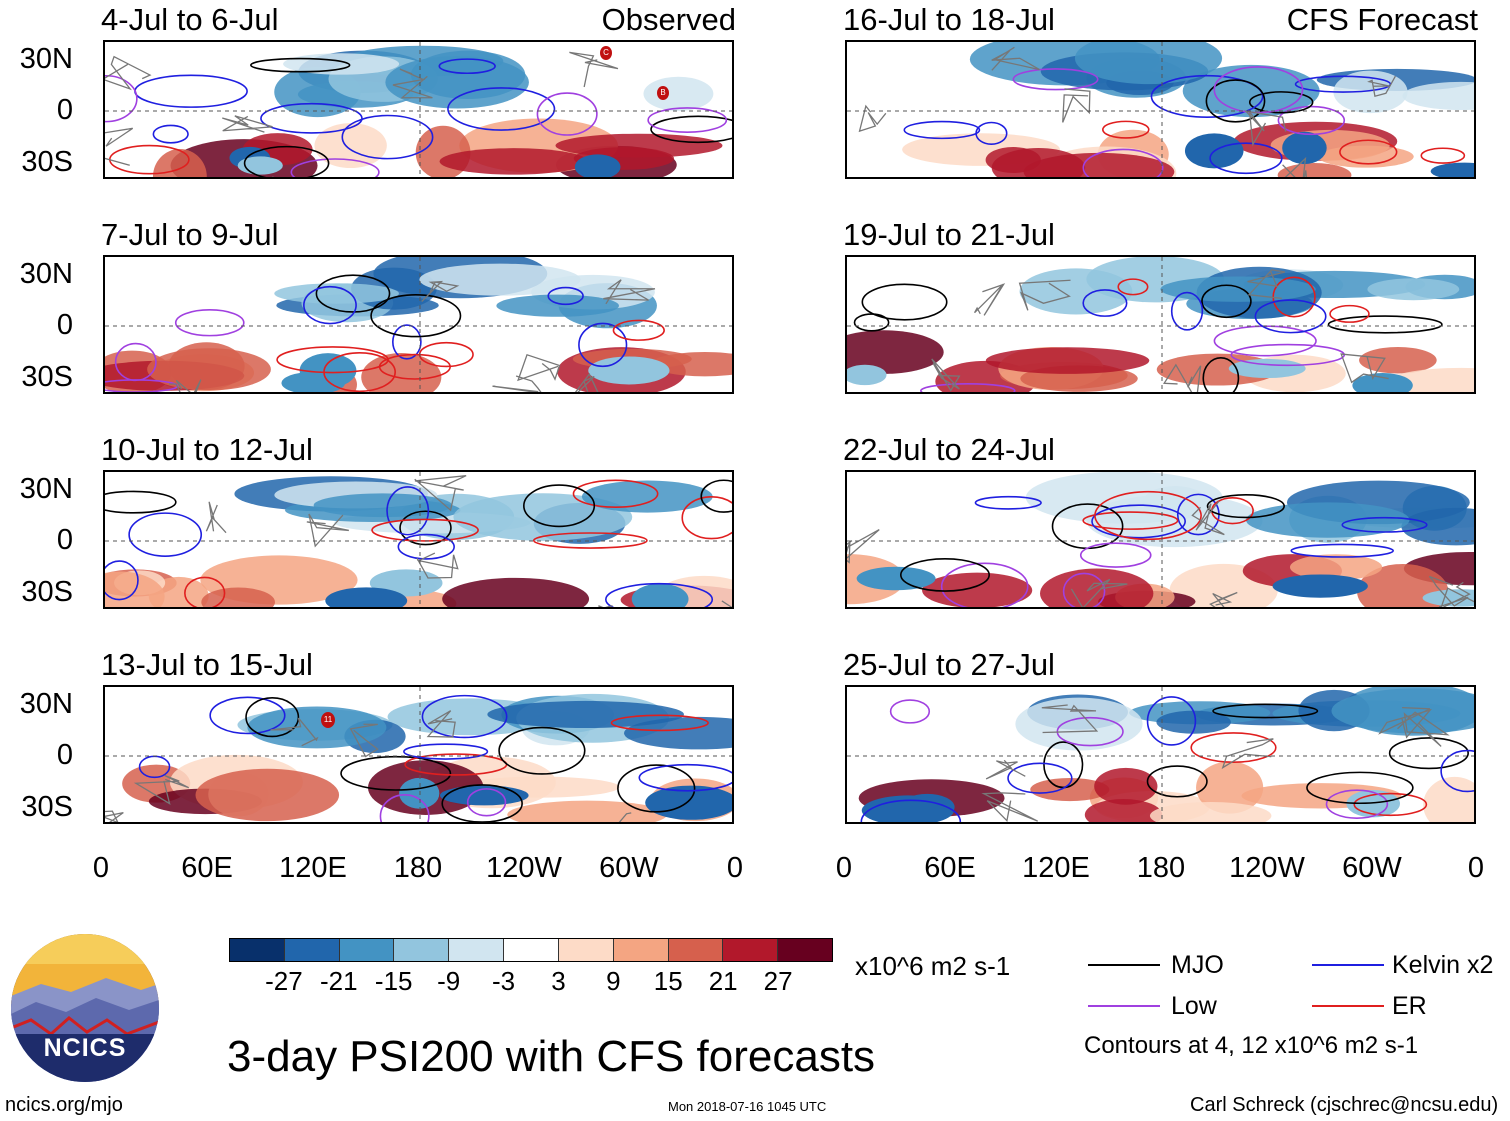 The height and width of the screenshot is (1121, 1510). I want to click on legend-line-mjo, so click(1124, 965).